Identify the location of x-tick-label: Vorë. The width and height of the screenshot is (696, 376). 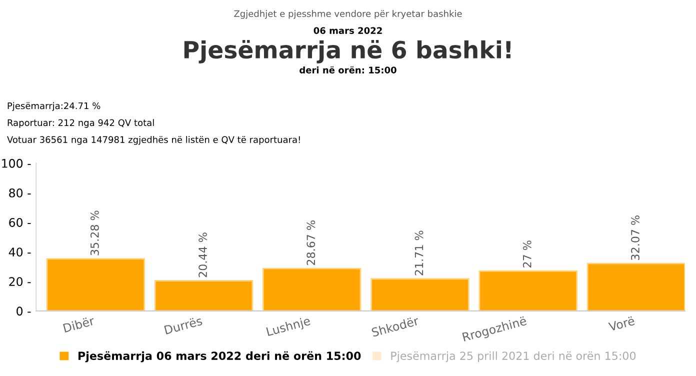
(622, 324).